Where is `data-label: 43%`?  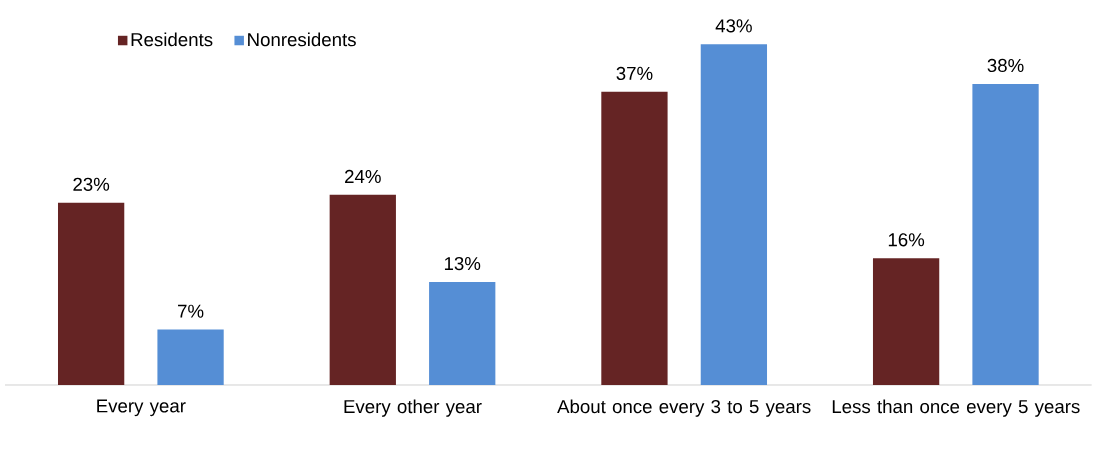
data-label: 43% is located at coordinates (733, 26).